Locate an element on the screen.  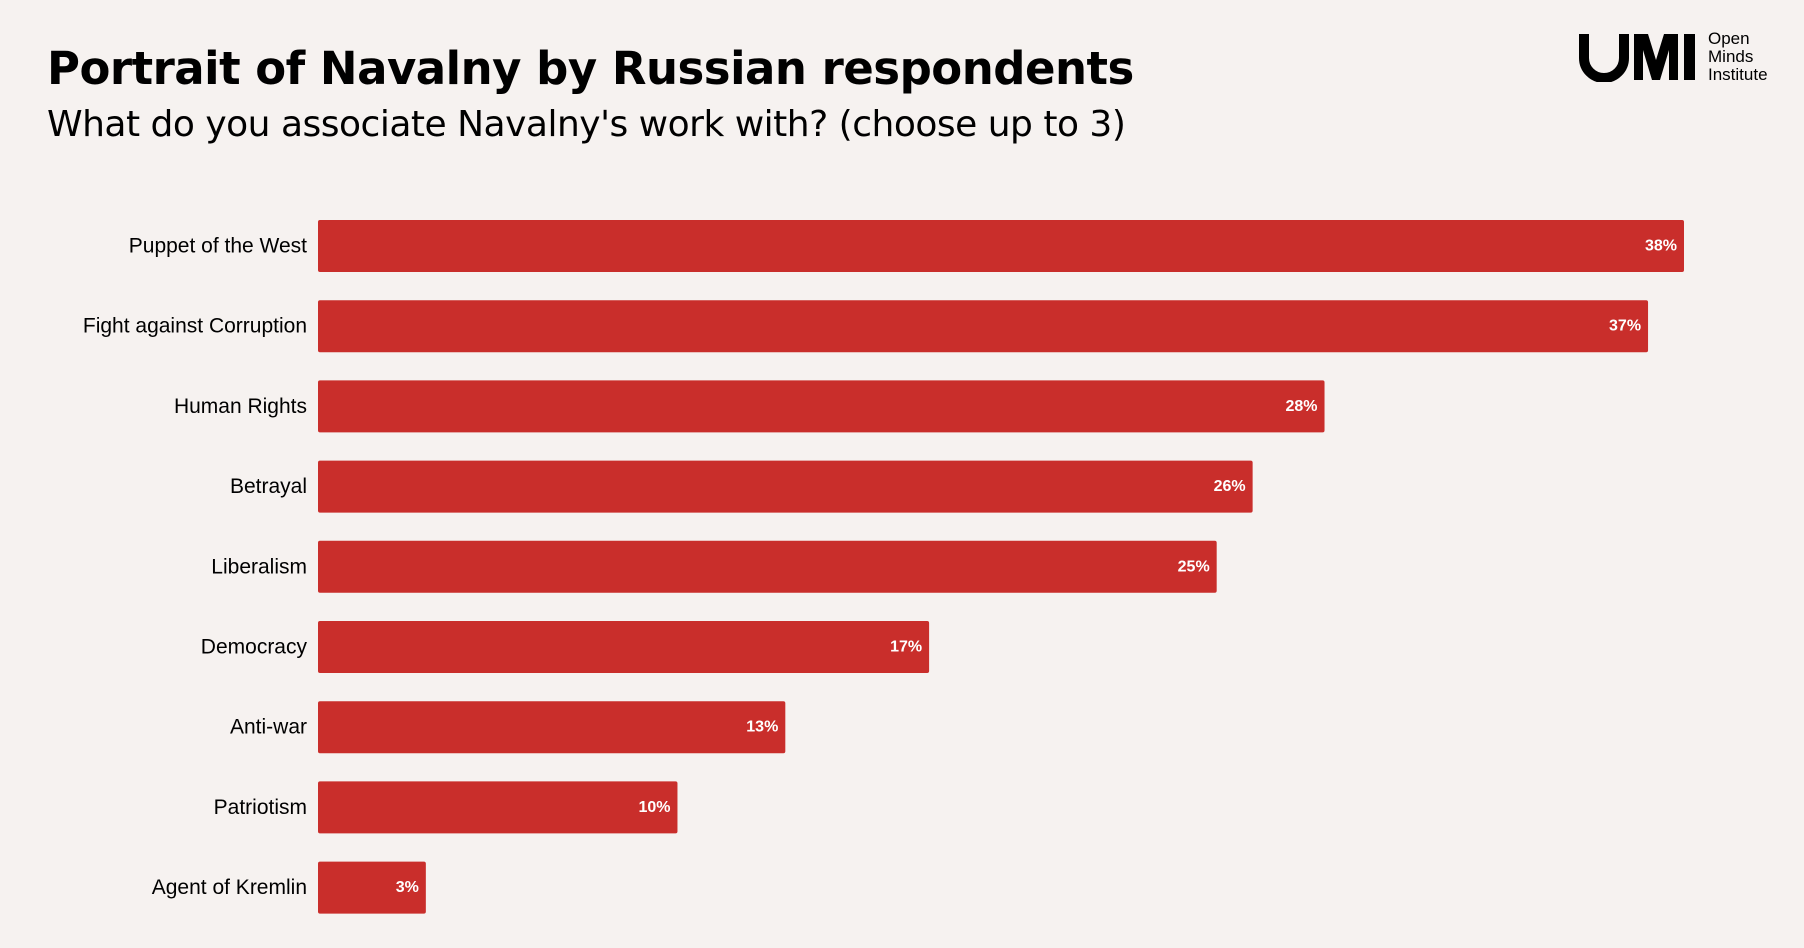
value-label-democracy: 17% is located at coordinates (906, 647).